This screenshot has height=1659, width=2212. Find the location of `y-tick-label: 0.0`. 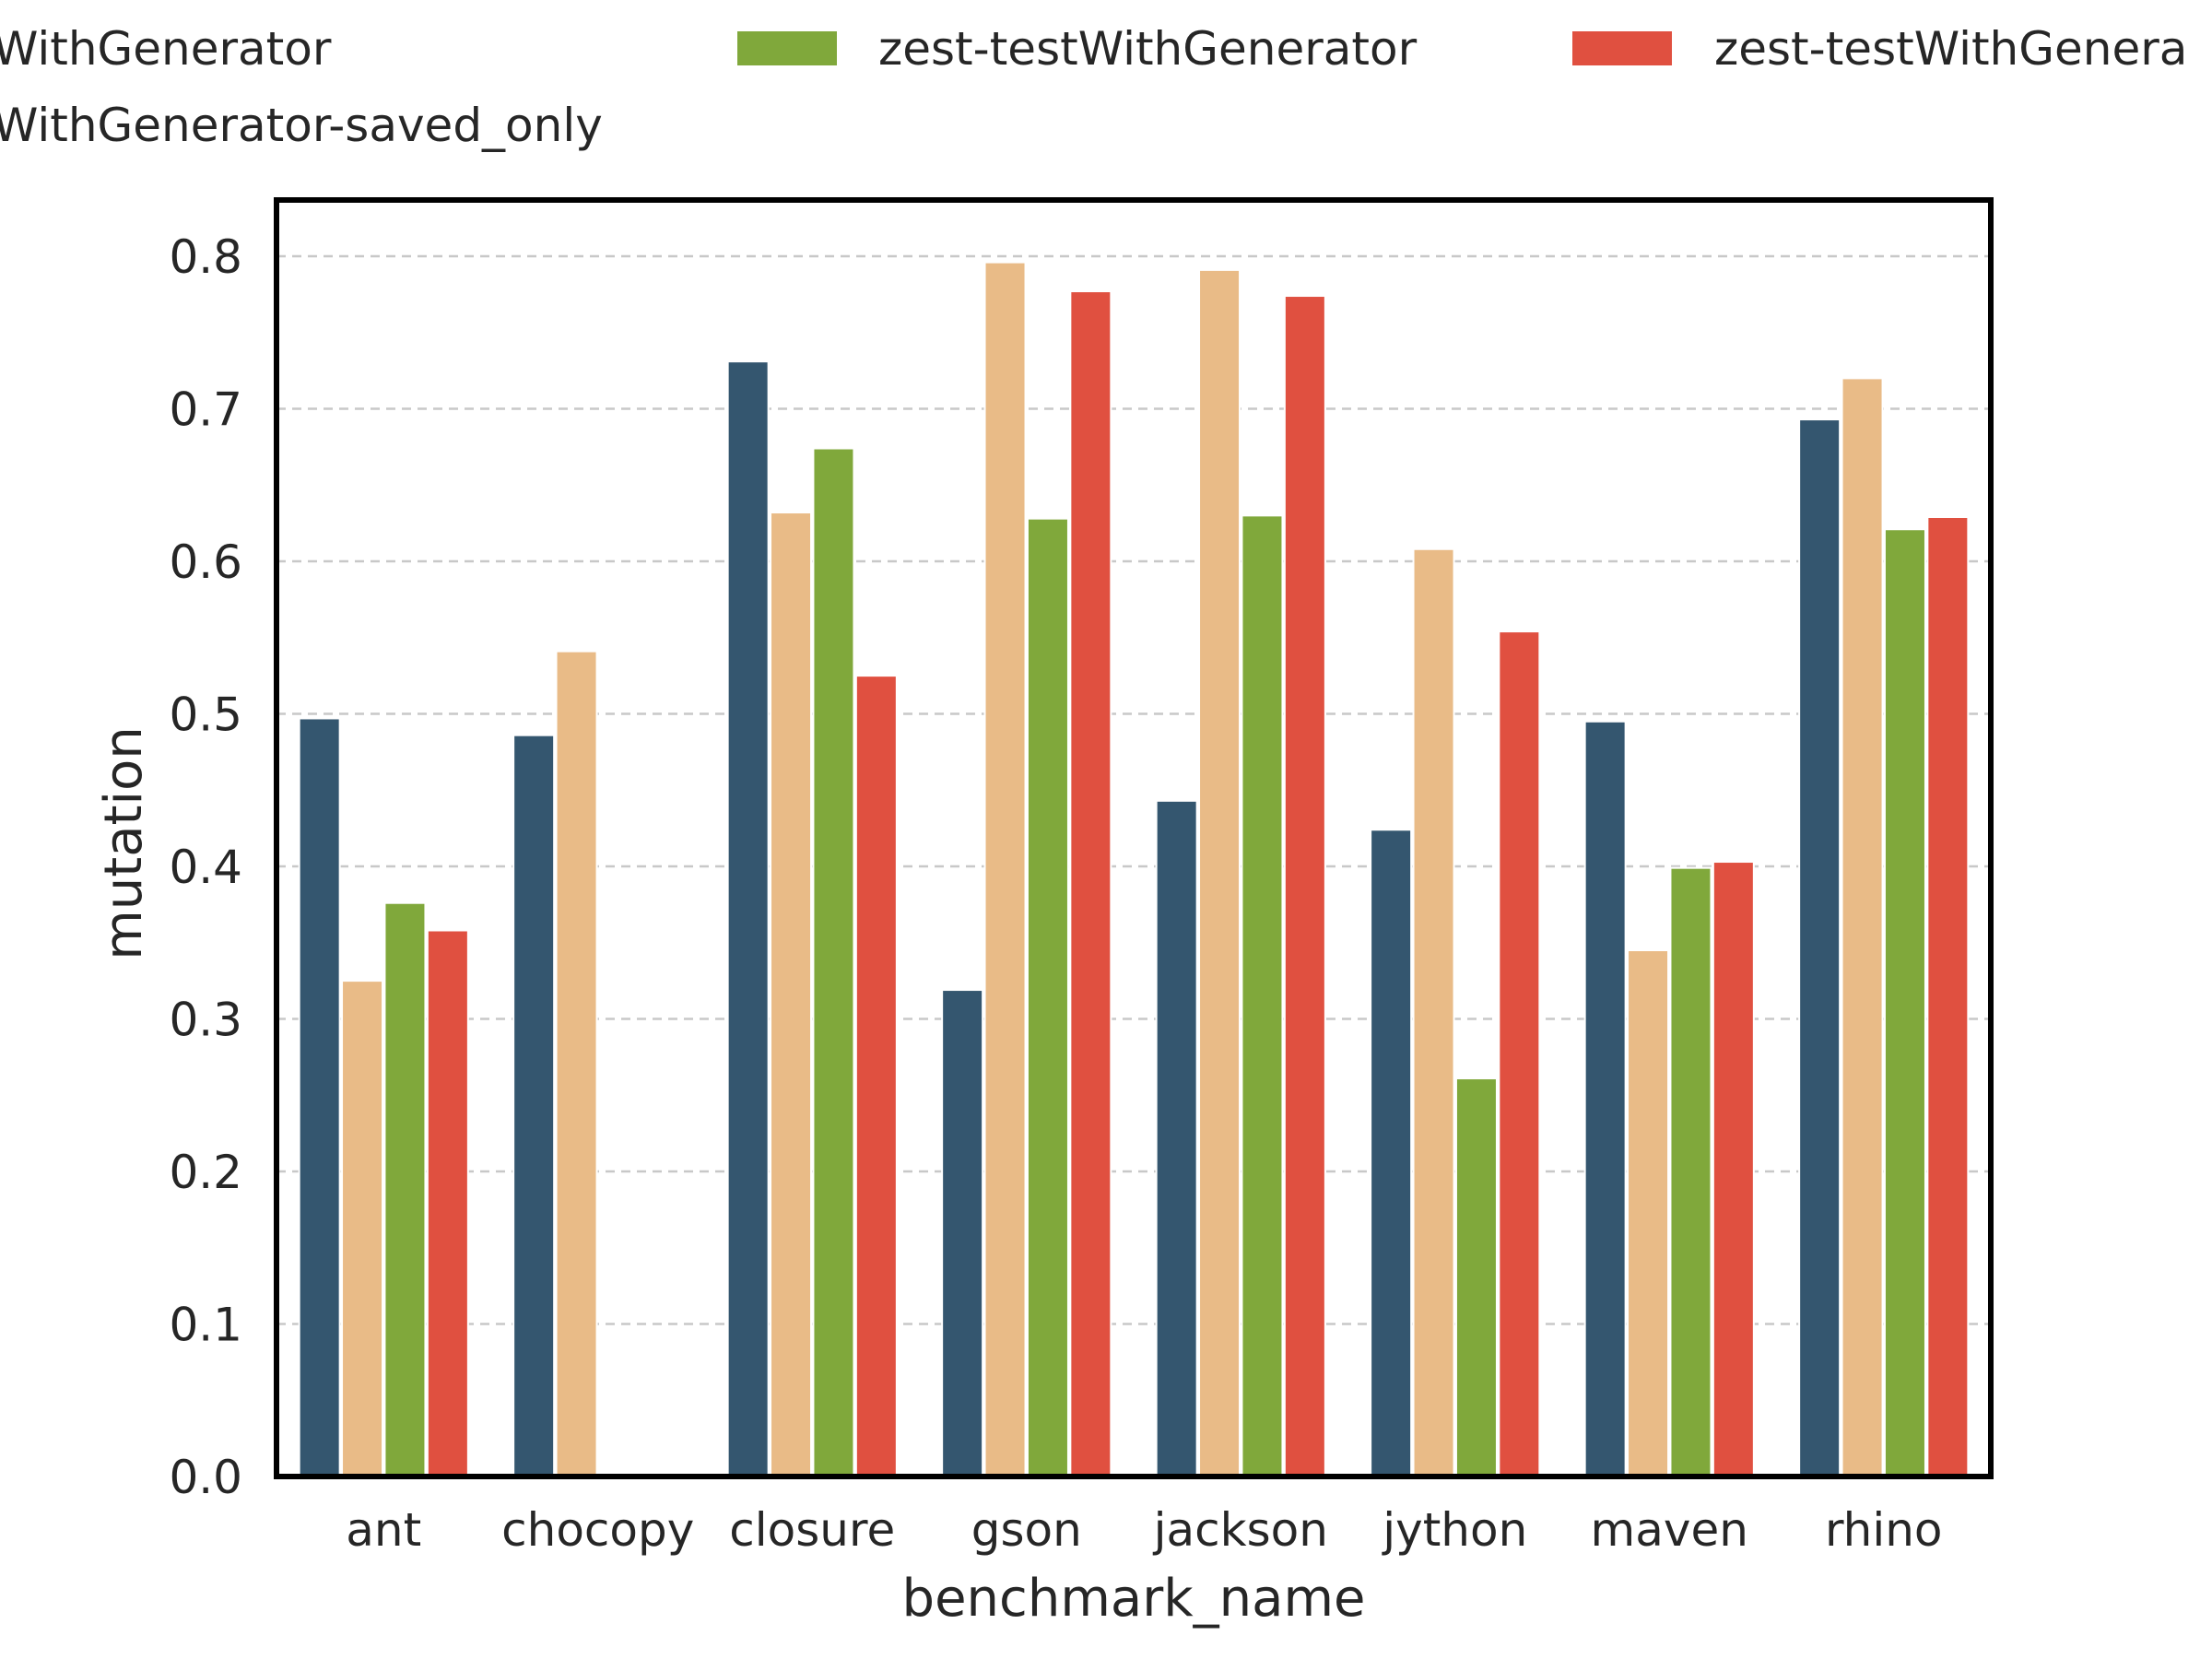

y-tick-label: 0.0 is located at coordinates (205, 1477).